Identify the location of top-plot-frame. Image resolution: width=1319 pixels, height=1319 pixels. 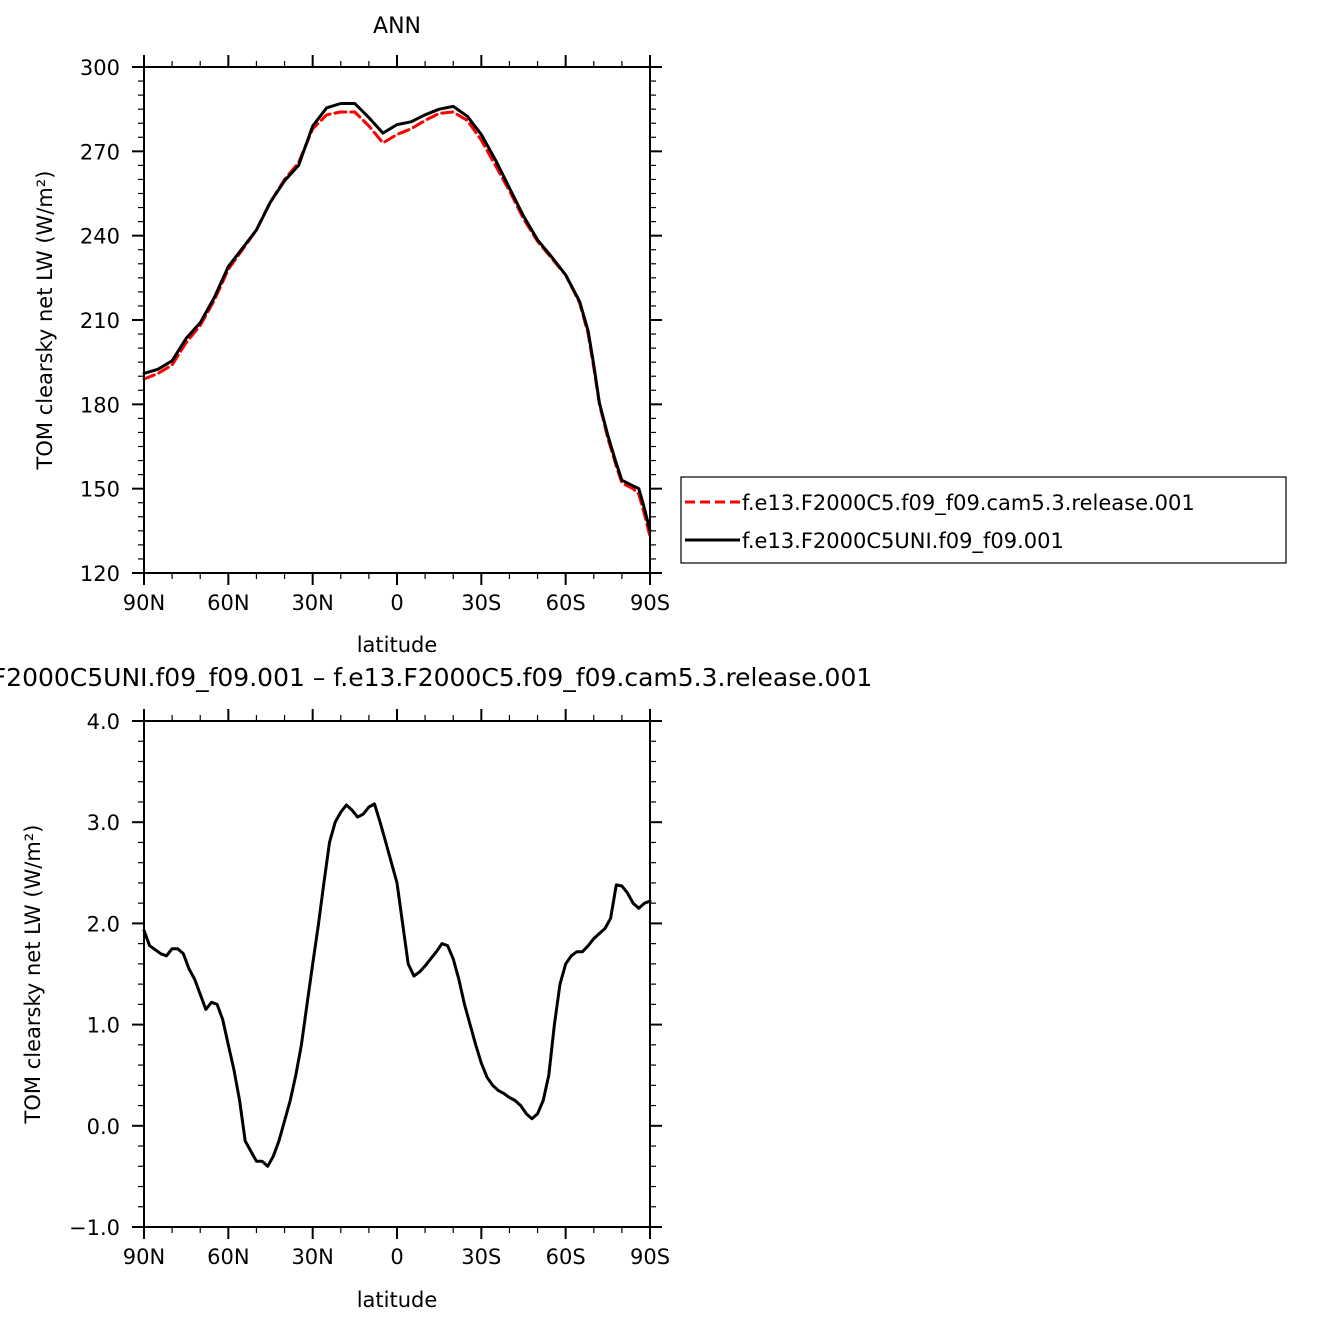
(397, 320).